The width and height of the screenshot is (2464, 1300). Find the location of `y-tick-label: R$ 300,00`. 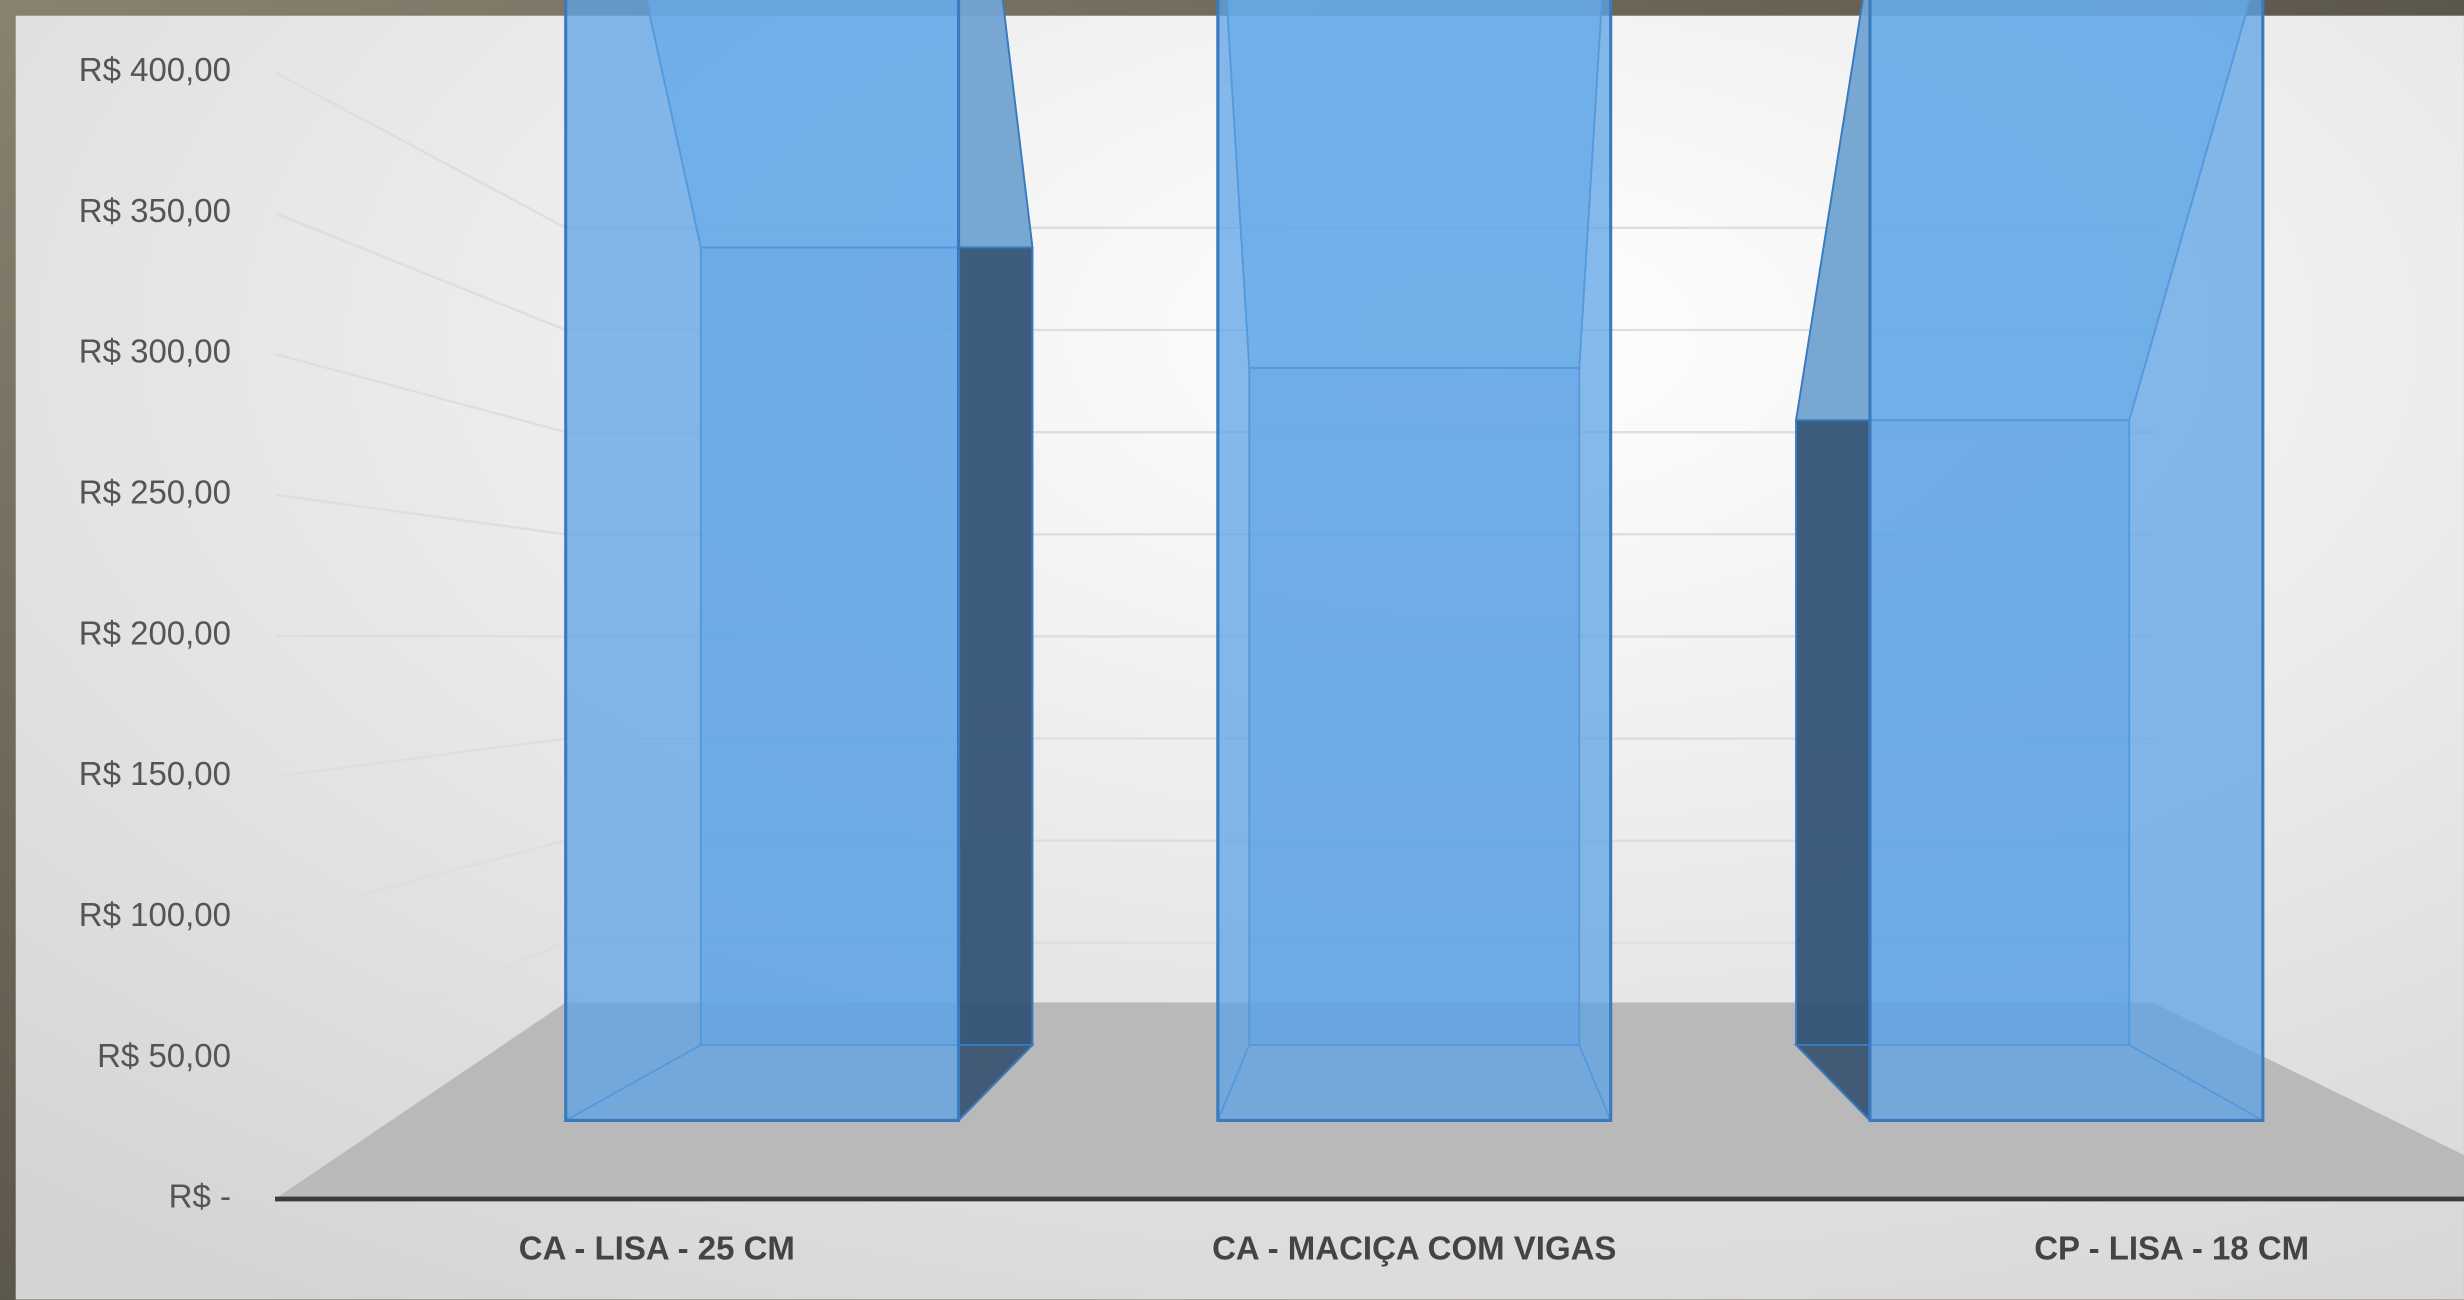

y-tick-label: R$ 300,00 is located at coordinates (155, 351).